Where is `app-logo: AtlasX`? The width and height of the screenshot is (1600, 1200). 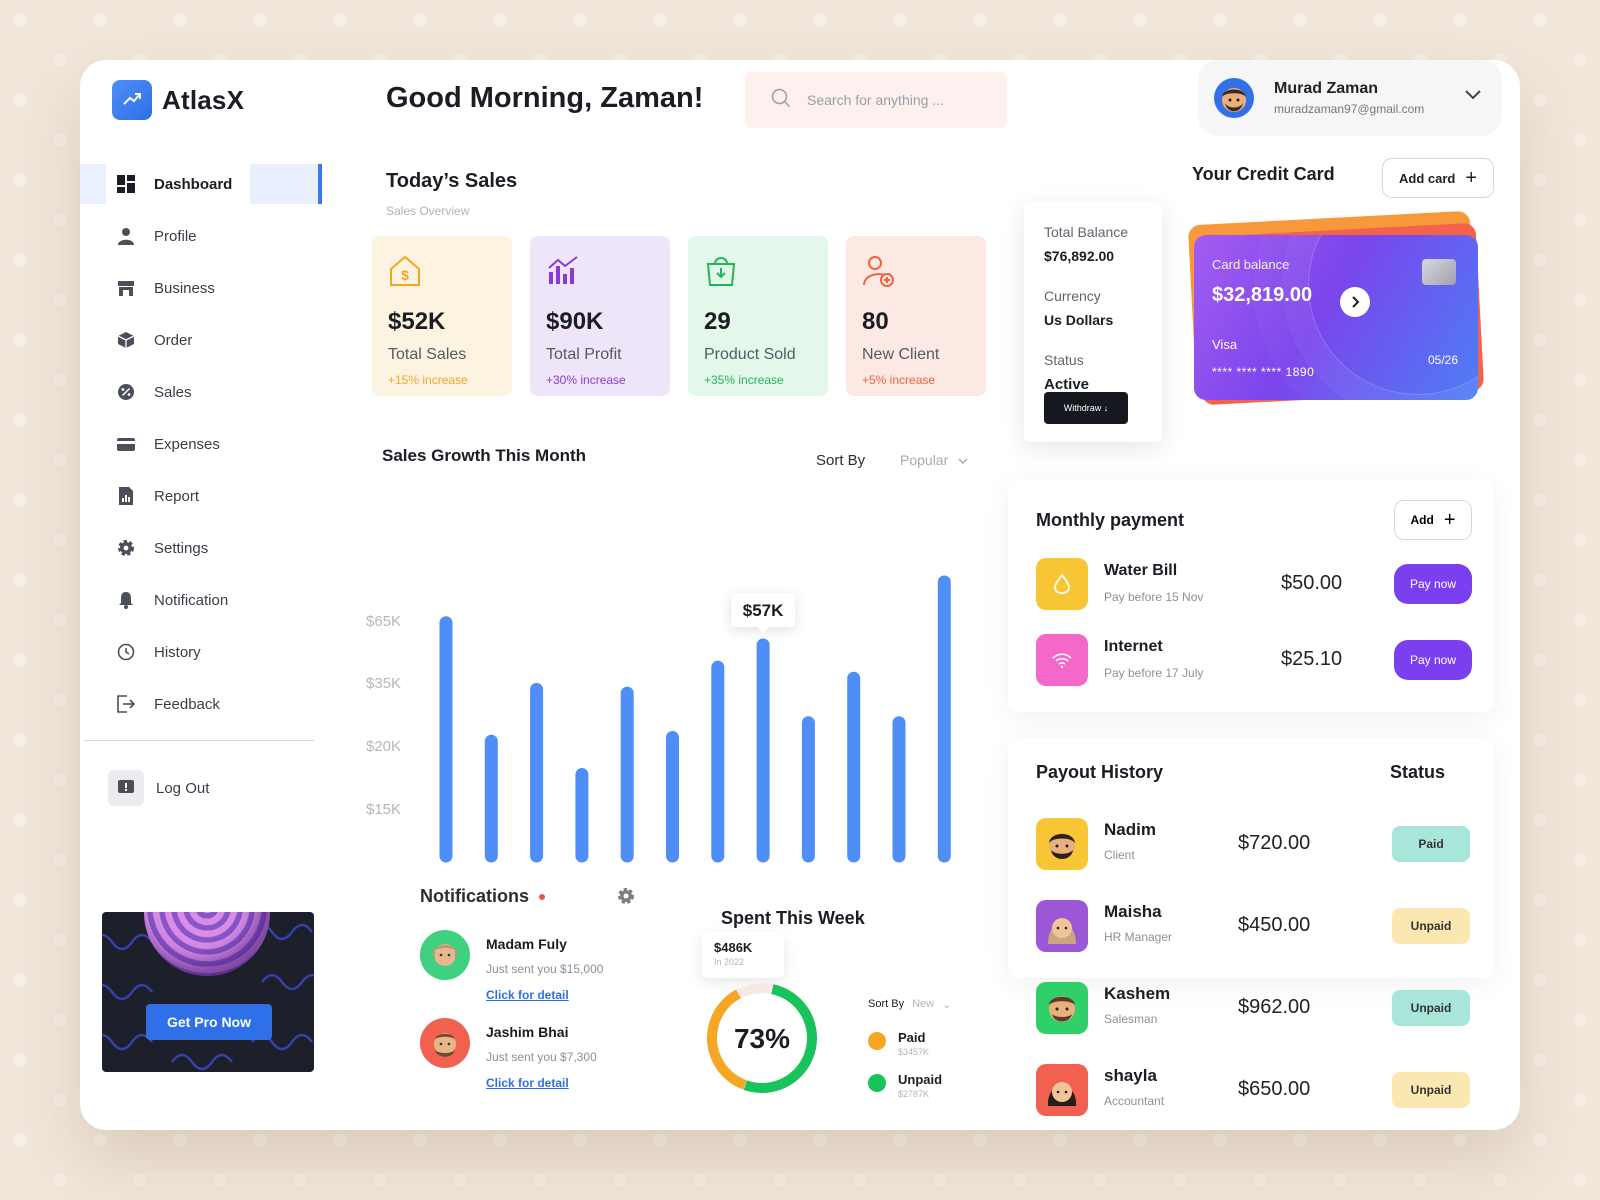 app-logo: AtlasX is located at coordinates (178, 100).